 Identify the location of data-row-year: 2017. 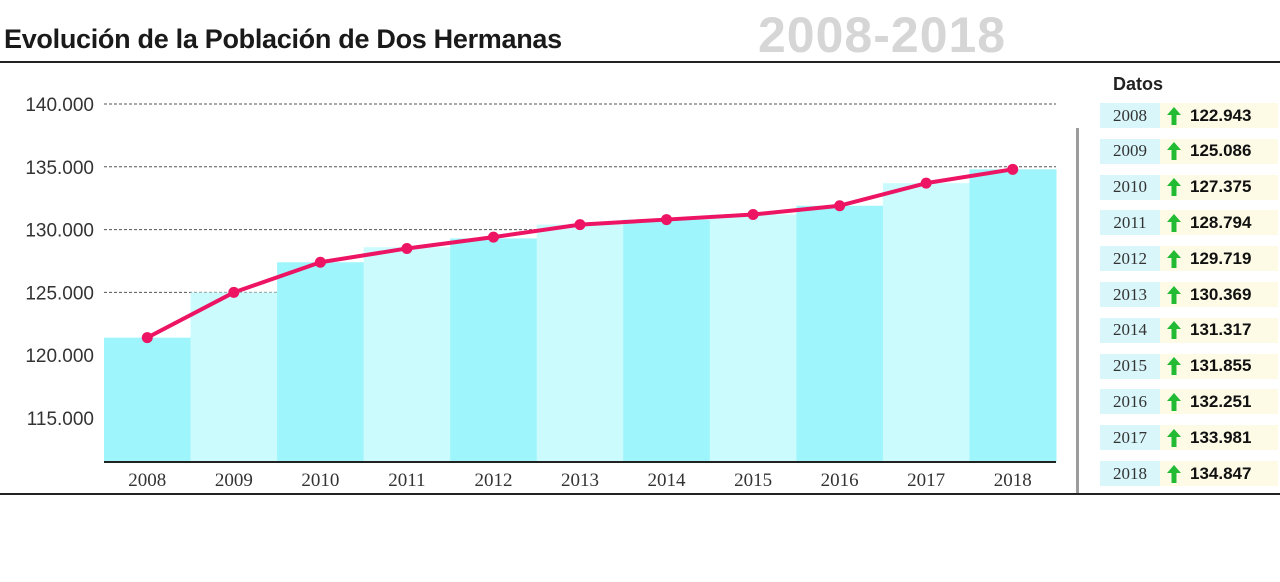
(1130, 438).